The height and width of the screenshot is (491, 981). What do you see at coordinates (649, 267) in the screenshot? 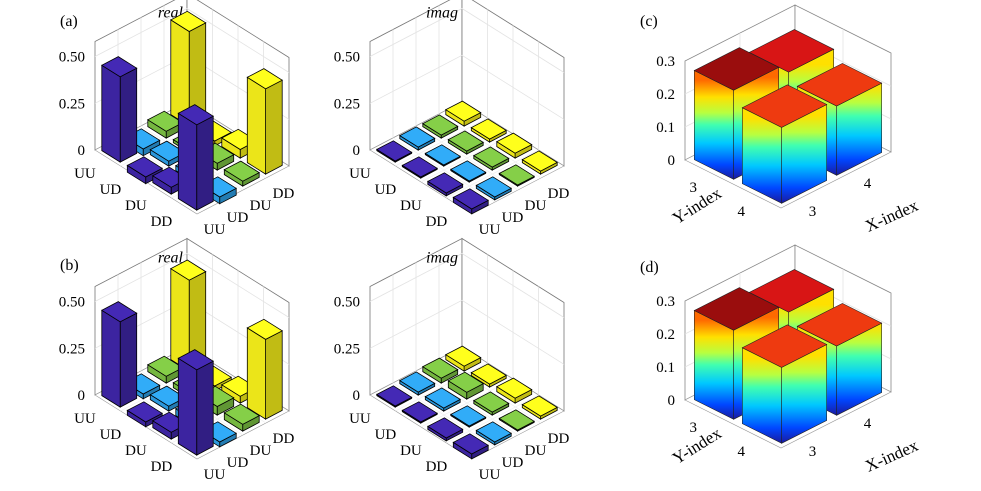
I see `panel-label-d: (d)` at bounding box center [649, 267].